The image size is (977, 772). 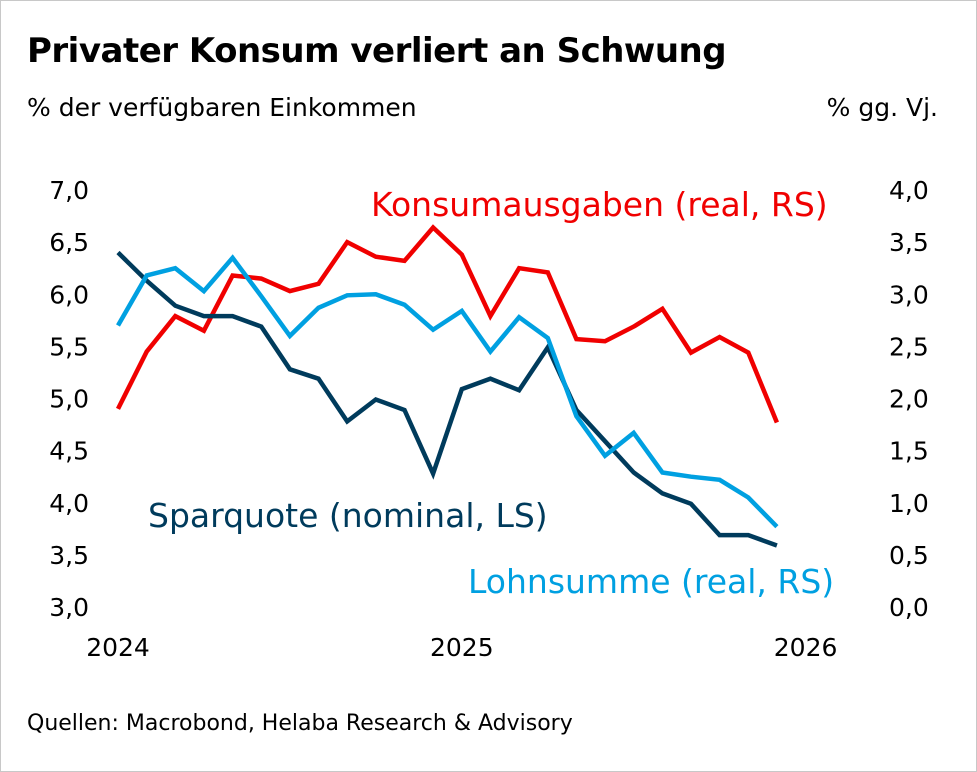 What do you see at coordinates (69, 503) in the screenshot?
I see `left-axis-tick: 4,0` at bounding box center [69, 503].